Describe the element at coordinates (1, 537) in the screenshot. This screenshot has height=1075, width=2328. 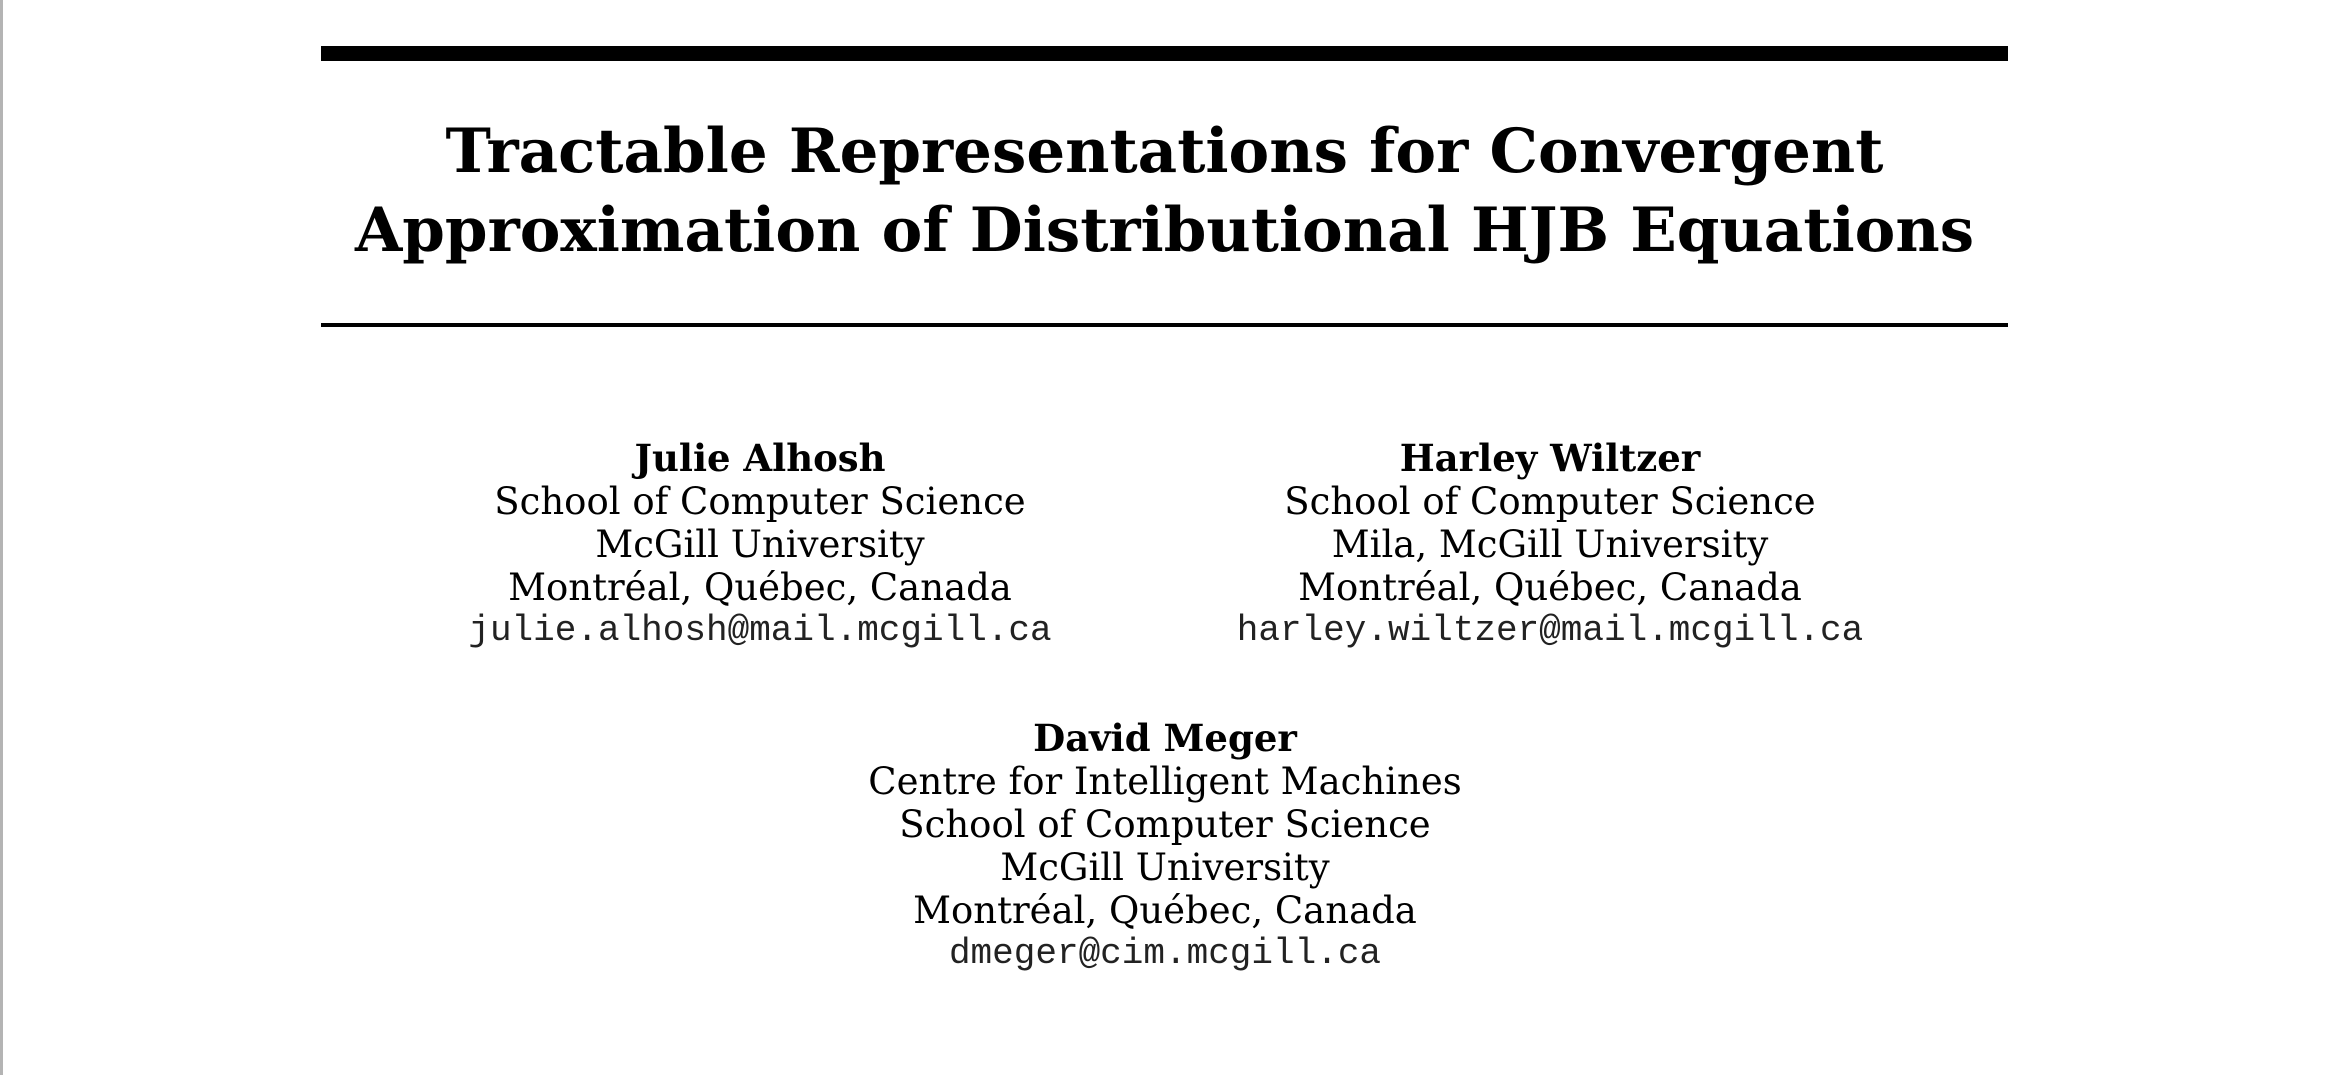
I see `page-left-border` at that location.